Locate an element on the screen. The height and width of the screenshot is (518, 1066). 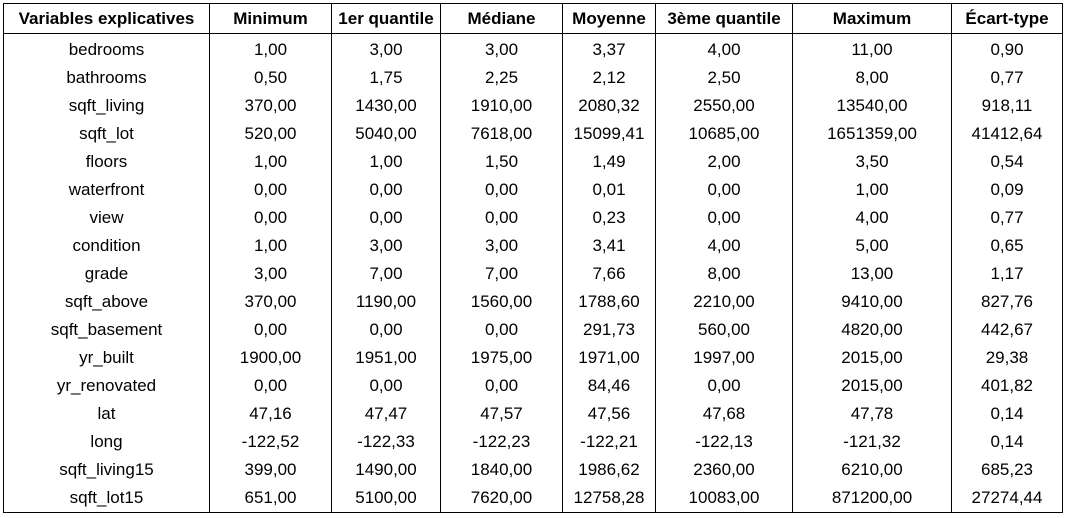
stat-value-cell: 370,00 is located at coordinates (270, 106).